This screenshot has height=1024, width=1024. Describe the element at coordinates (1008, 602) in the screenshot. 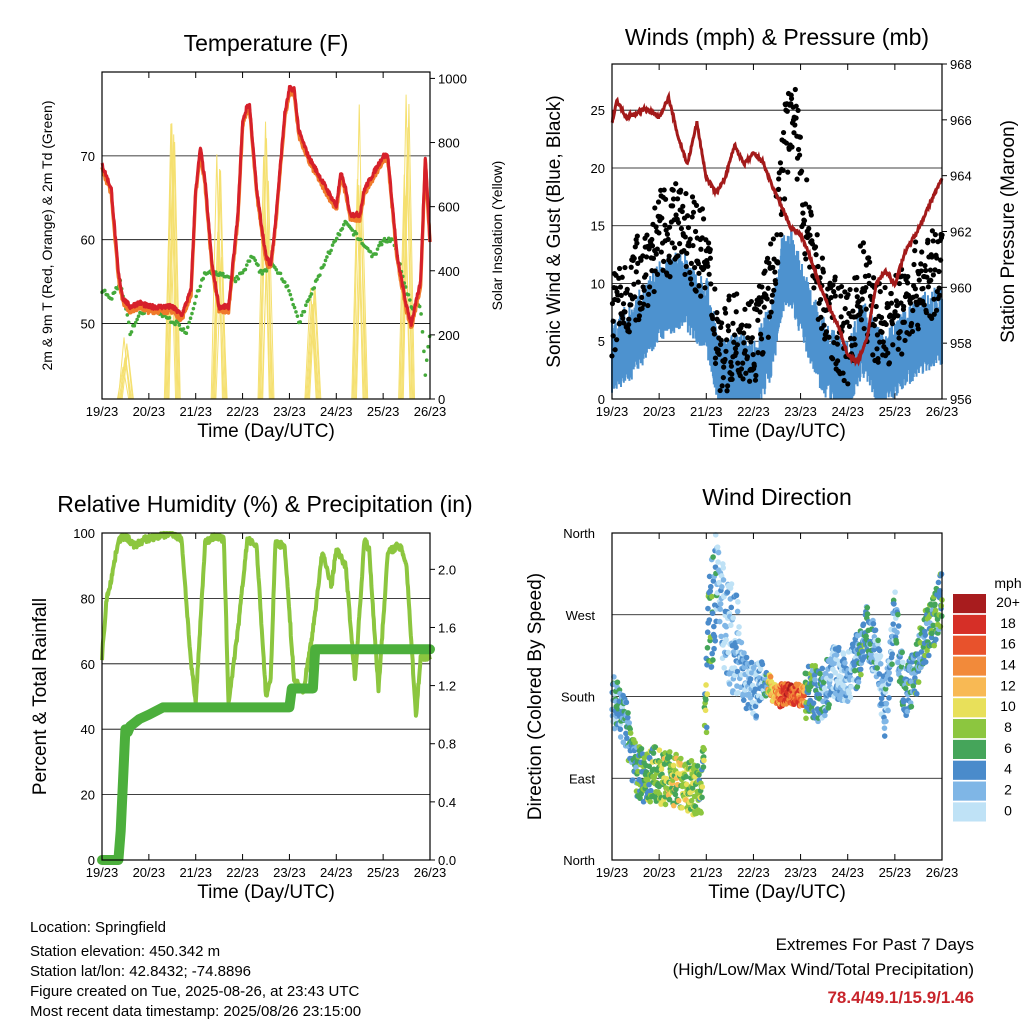

I see `colorbar-label: 20+` at that location.